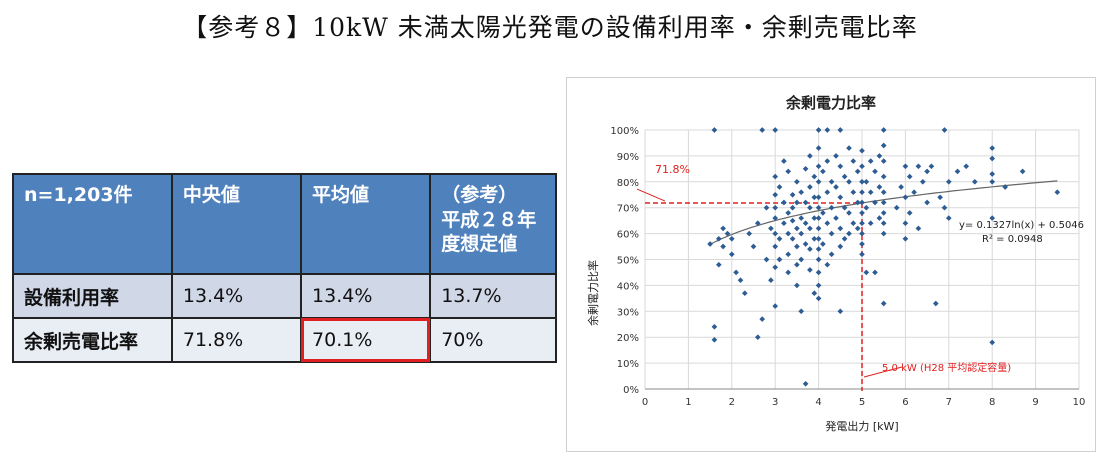 Image resolution: width=1100 pixels, height=460 pixels. Describe the element at coordinates (1021, 225) in the screenshot. I see `trendline-equation: y= 0.1327ln(x) + 0.5046` at that location.